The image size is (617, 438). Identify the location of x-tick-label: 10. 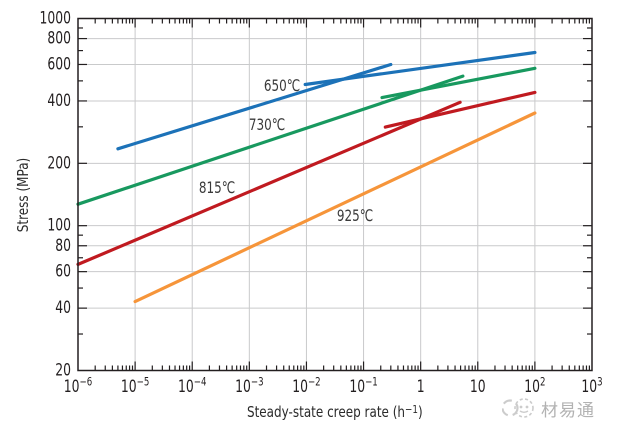
(478, 386).